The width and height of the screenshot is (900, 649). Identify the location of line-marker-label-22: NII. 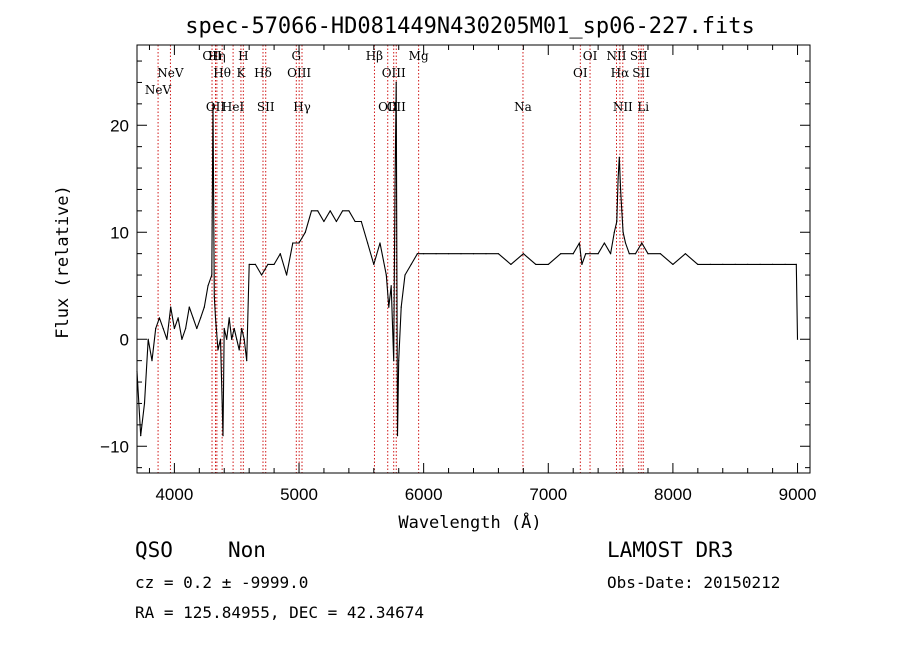
(616, 56).